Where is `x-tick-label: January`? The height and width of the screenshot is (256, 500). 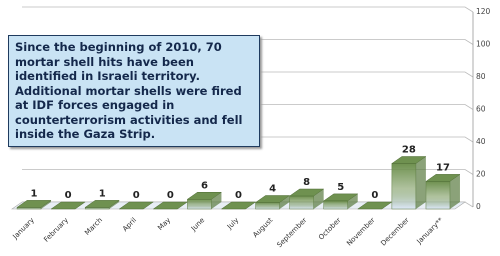
x-tick-label: January is located at coordinates (23, 228).